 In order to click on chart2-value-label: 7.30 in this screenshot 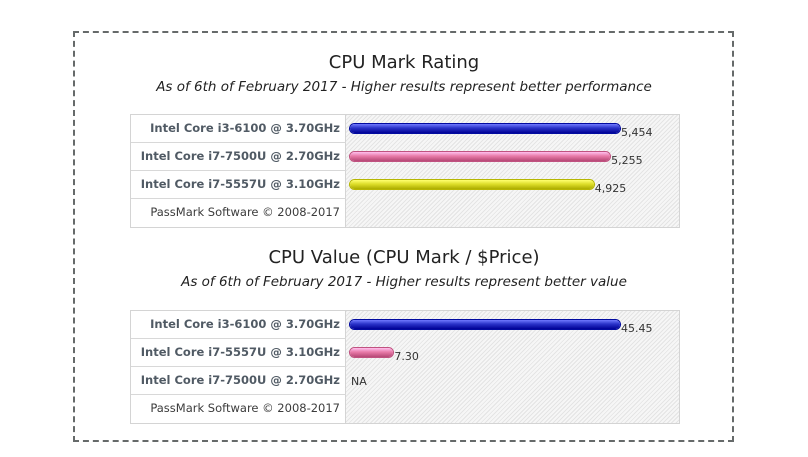, I will do `click(406, 356)`.